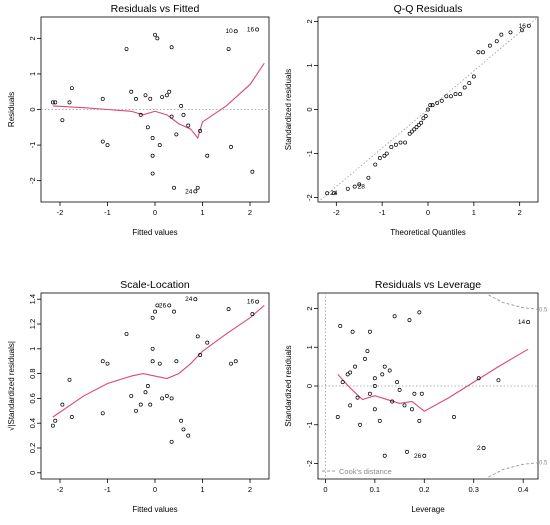 This screenshot has width=550, height=525. I want to click on cooks-distance-contour-lower, so click(513, 470).